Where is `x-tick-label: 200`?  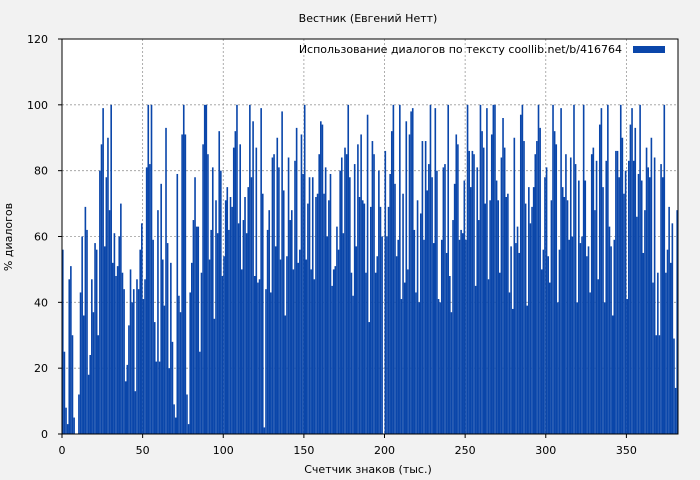 x-tick-label: 200 is located at coordinates (384, 450).